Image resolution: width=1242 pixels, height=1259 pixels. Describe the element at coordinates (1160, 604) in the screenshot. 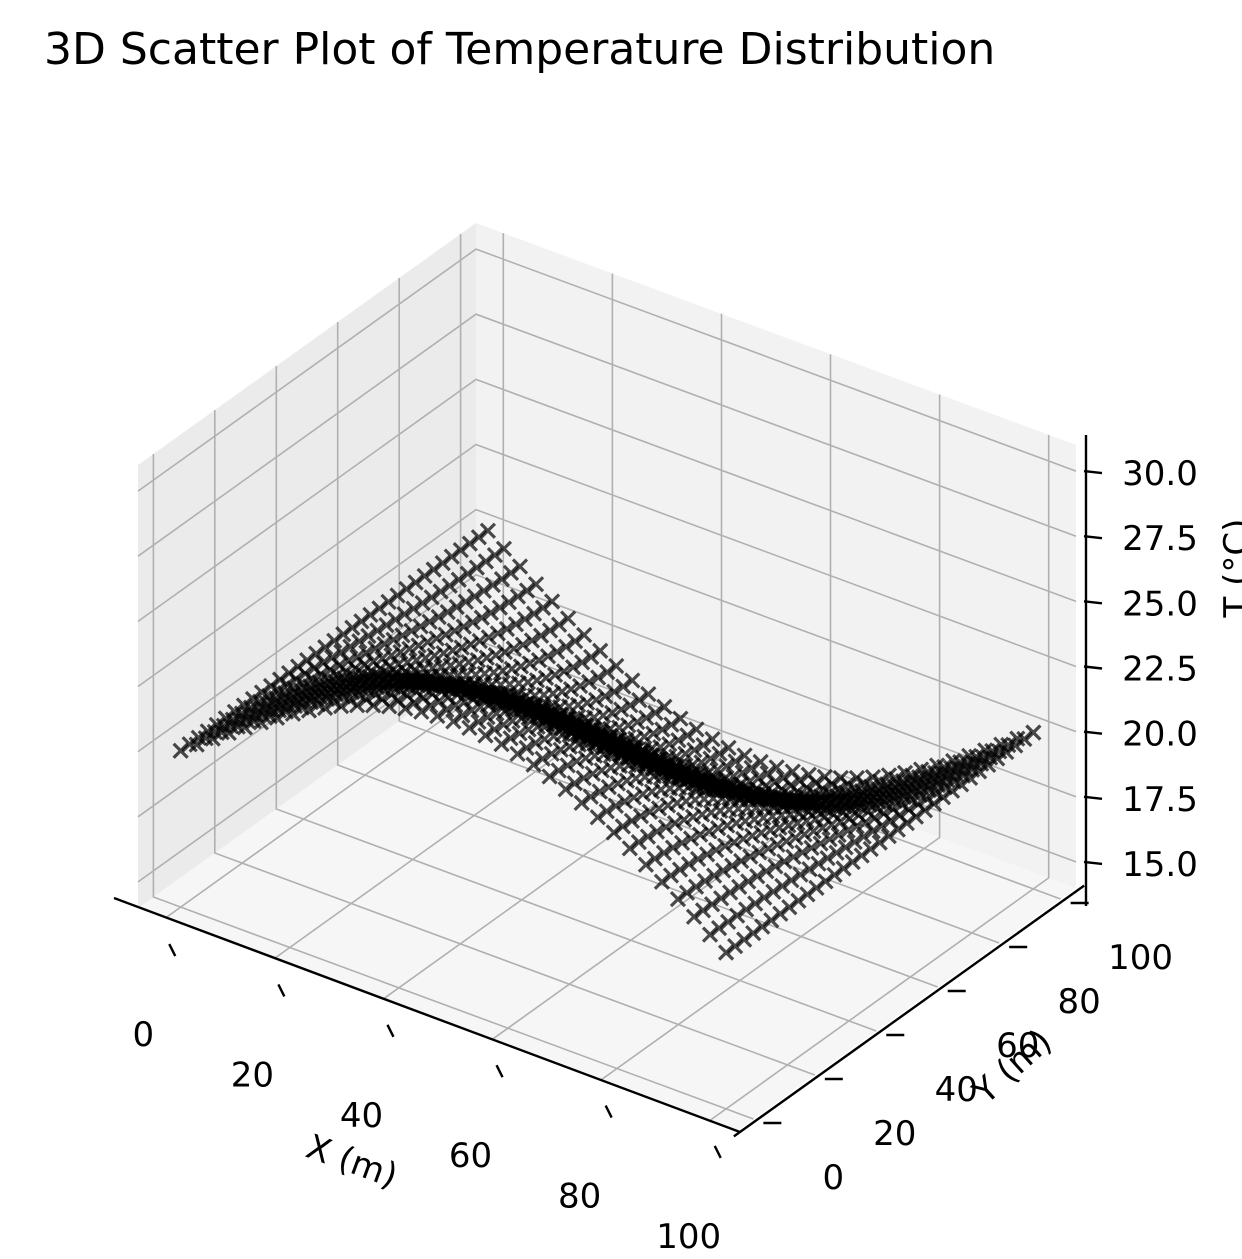

I see `z-tick-label: 25.0` at that location.